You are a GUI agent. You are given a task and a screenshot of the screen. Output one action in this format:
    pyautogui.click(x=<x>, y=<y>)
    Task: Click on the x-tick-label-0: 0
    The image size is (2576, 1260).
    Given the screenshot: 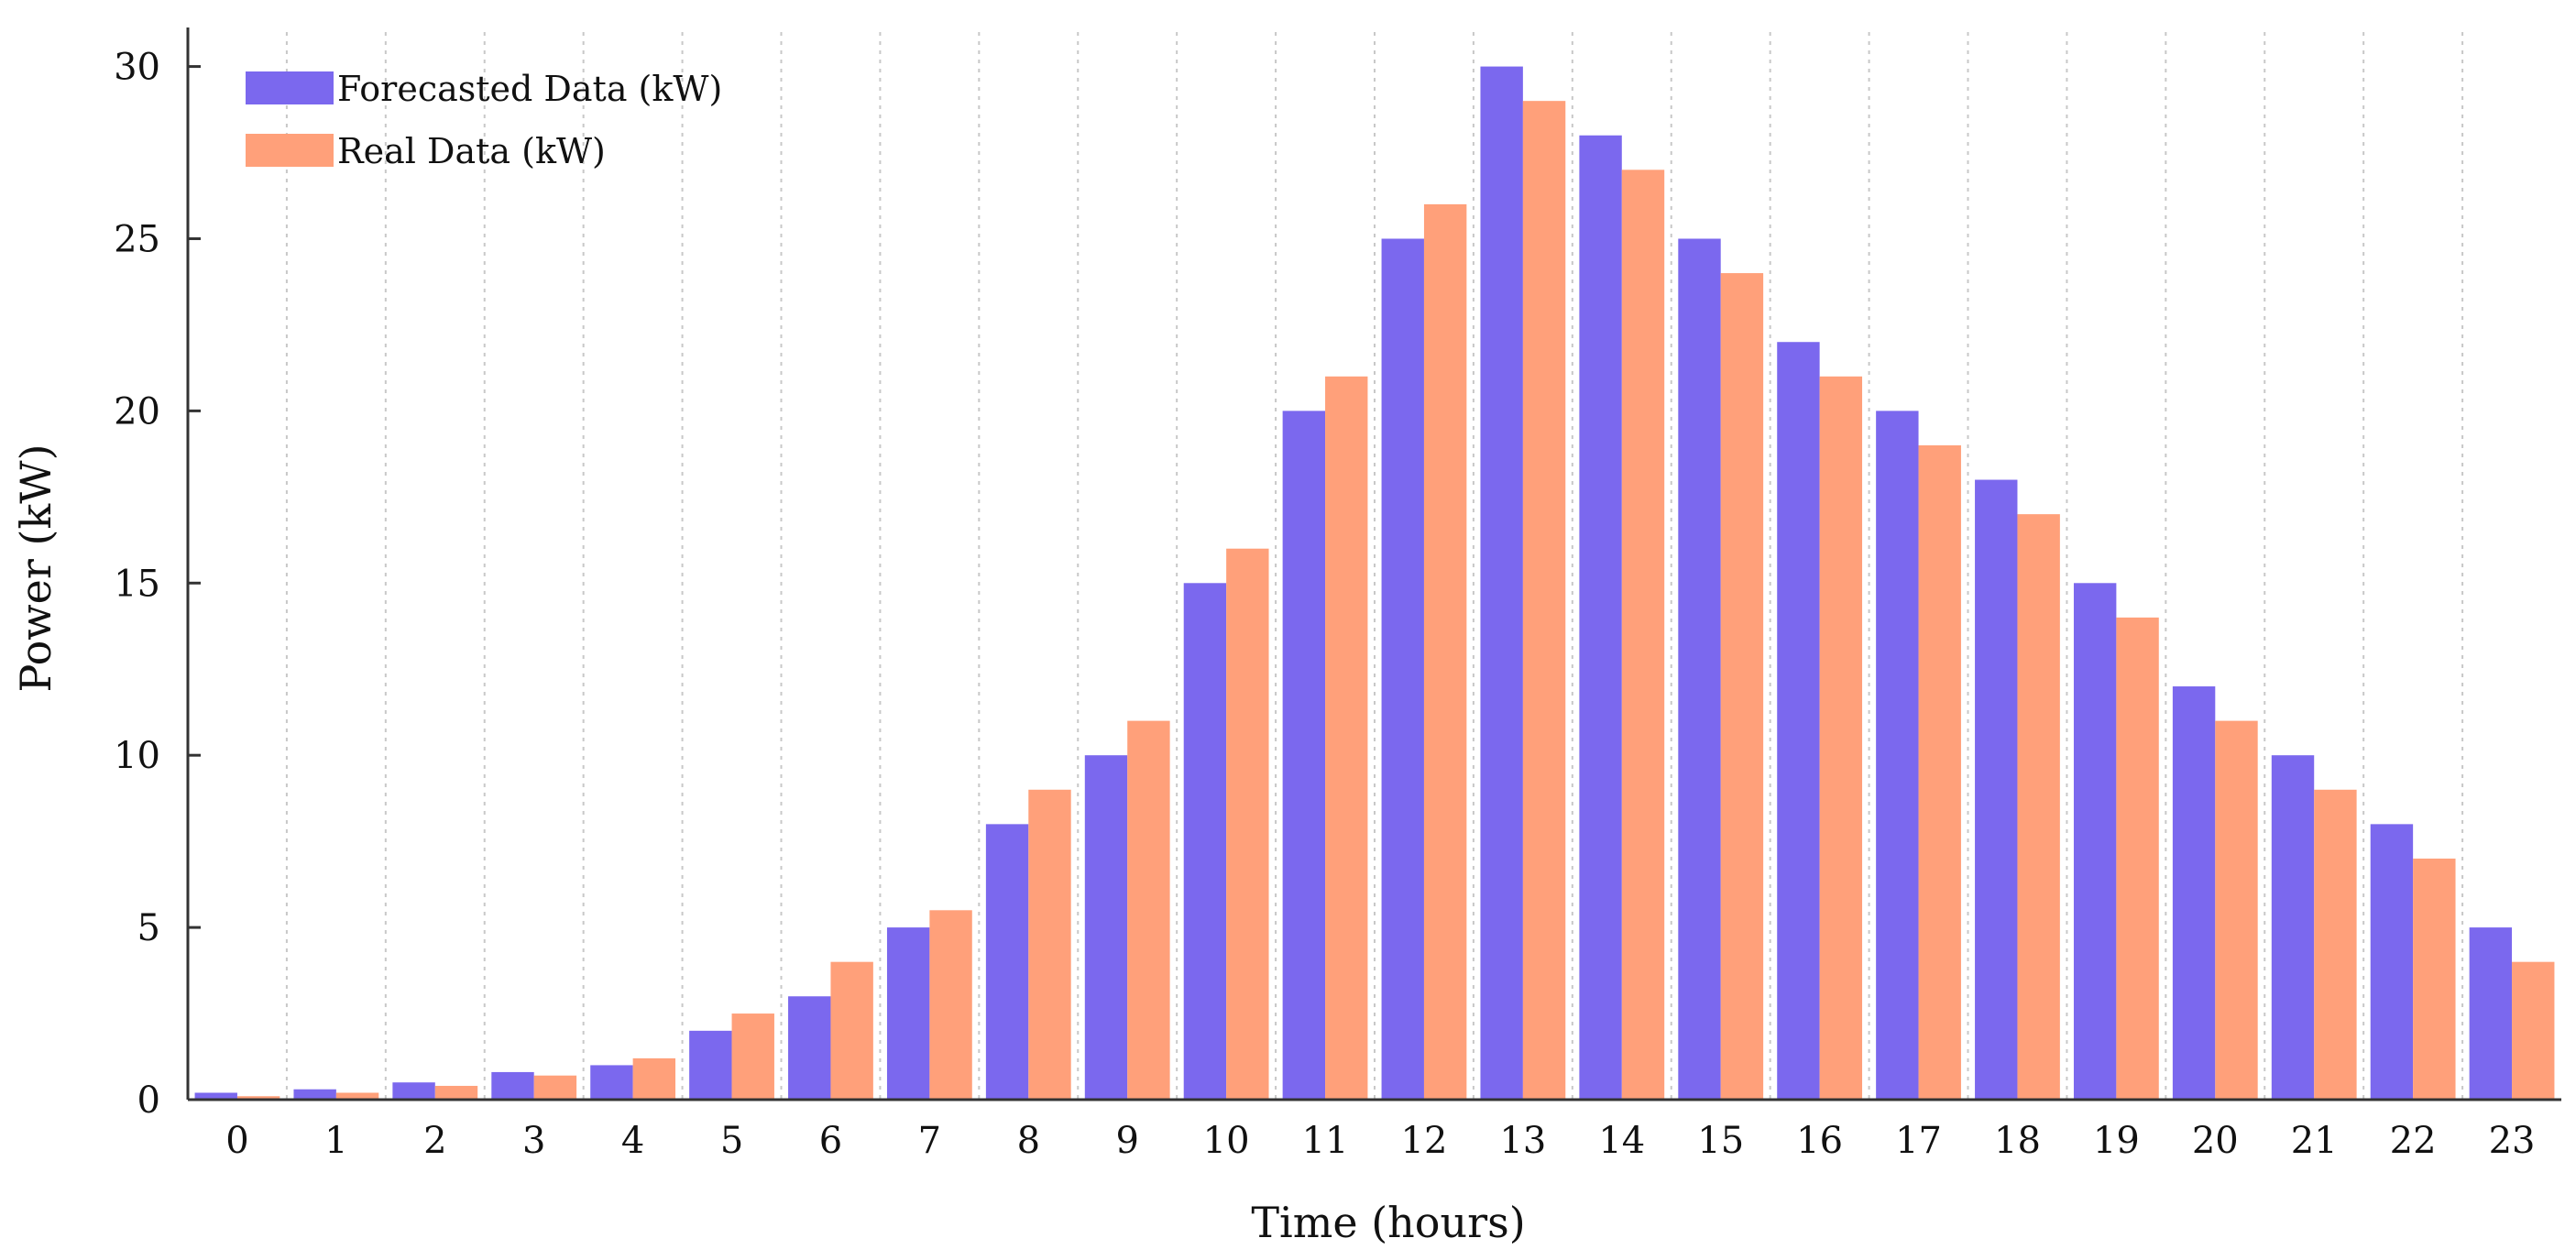 What is the action you would take?
    pyautogui.click(x=237, y=1141)
    